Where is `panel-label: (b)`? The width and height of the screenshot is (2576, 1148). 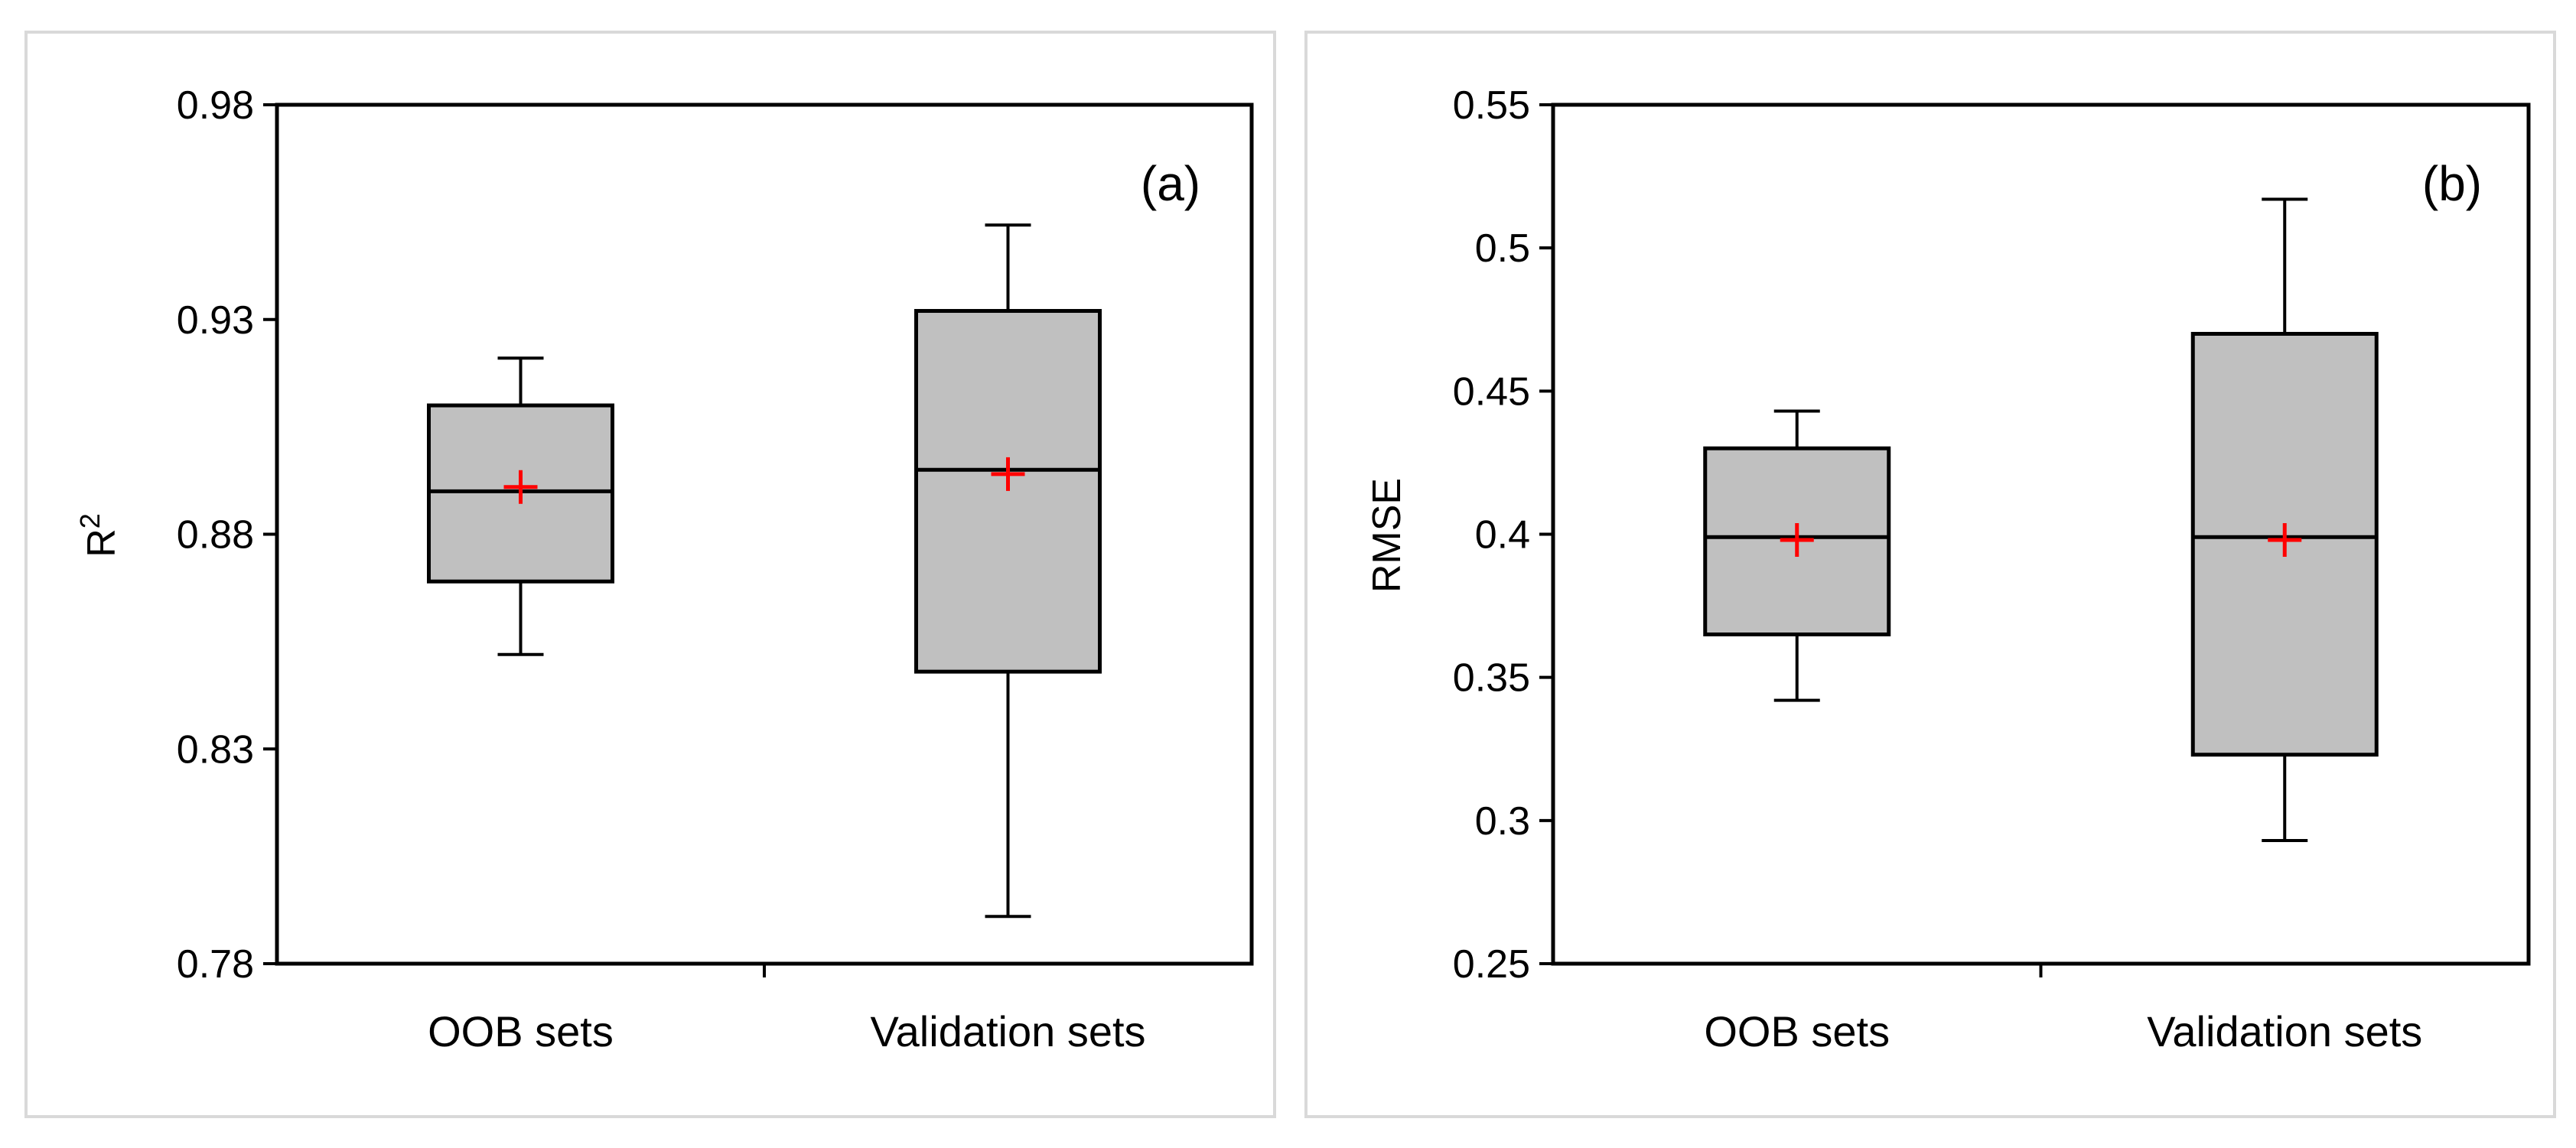 panel-label: (b) is located at coordinates (2452, 184).